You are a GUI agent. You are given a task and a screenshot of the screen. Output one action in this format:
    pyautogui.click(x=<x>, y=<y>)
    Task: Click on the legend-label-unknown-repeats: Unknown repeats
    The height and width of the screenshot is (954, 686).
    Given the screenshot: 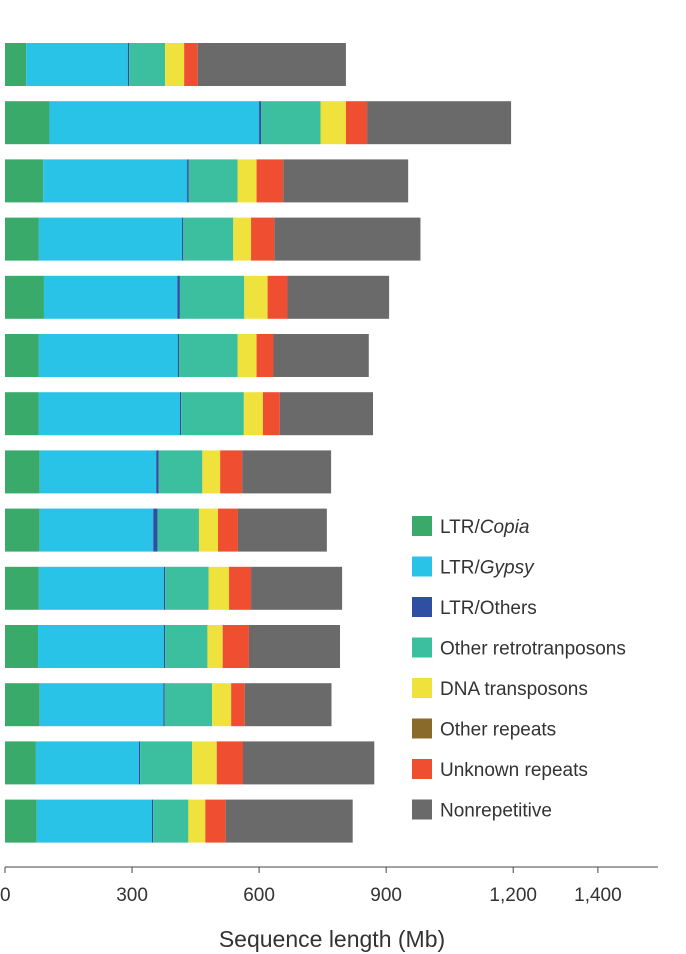 What is the action you would take?
    pyautogui.click(x=514, y=770)
    